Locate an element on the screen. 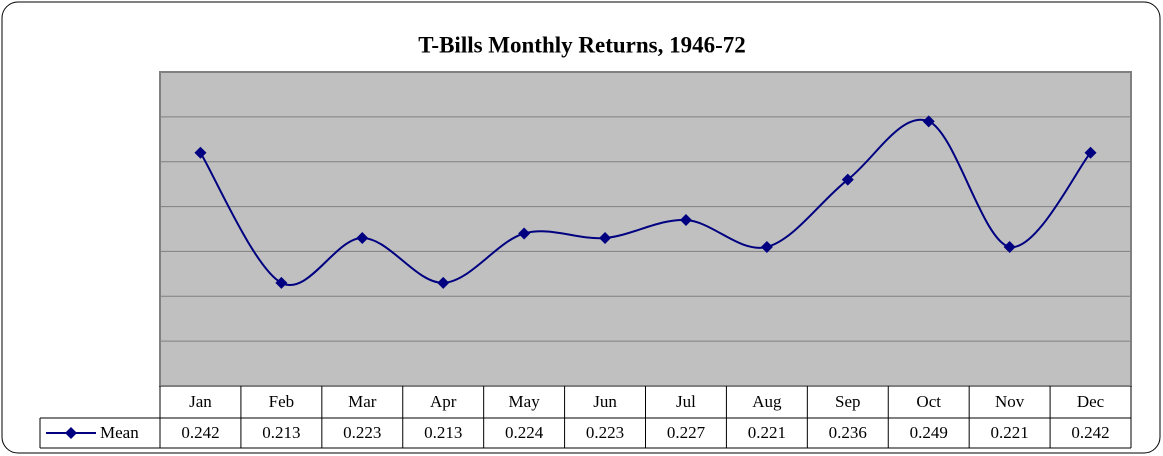 The height and width of the screenshot is (456, 1163). legend-label: Mean is located at coordinates (119, 432).